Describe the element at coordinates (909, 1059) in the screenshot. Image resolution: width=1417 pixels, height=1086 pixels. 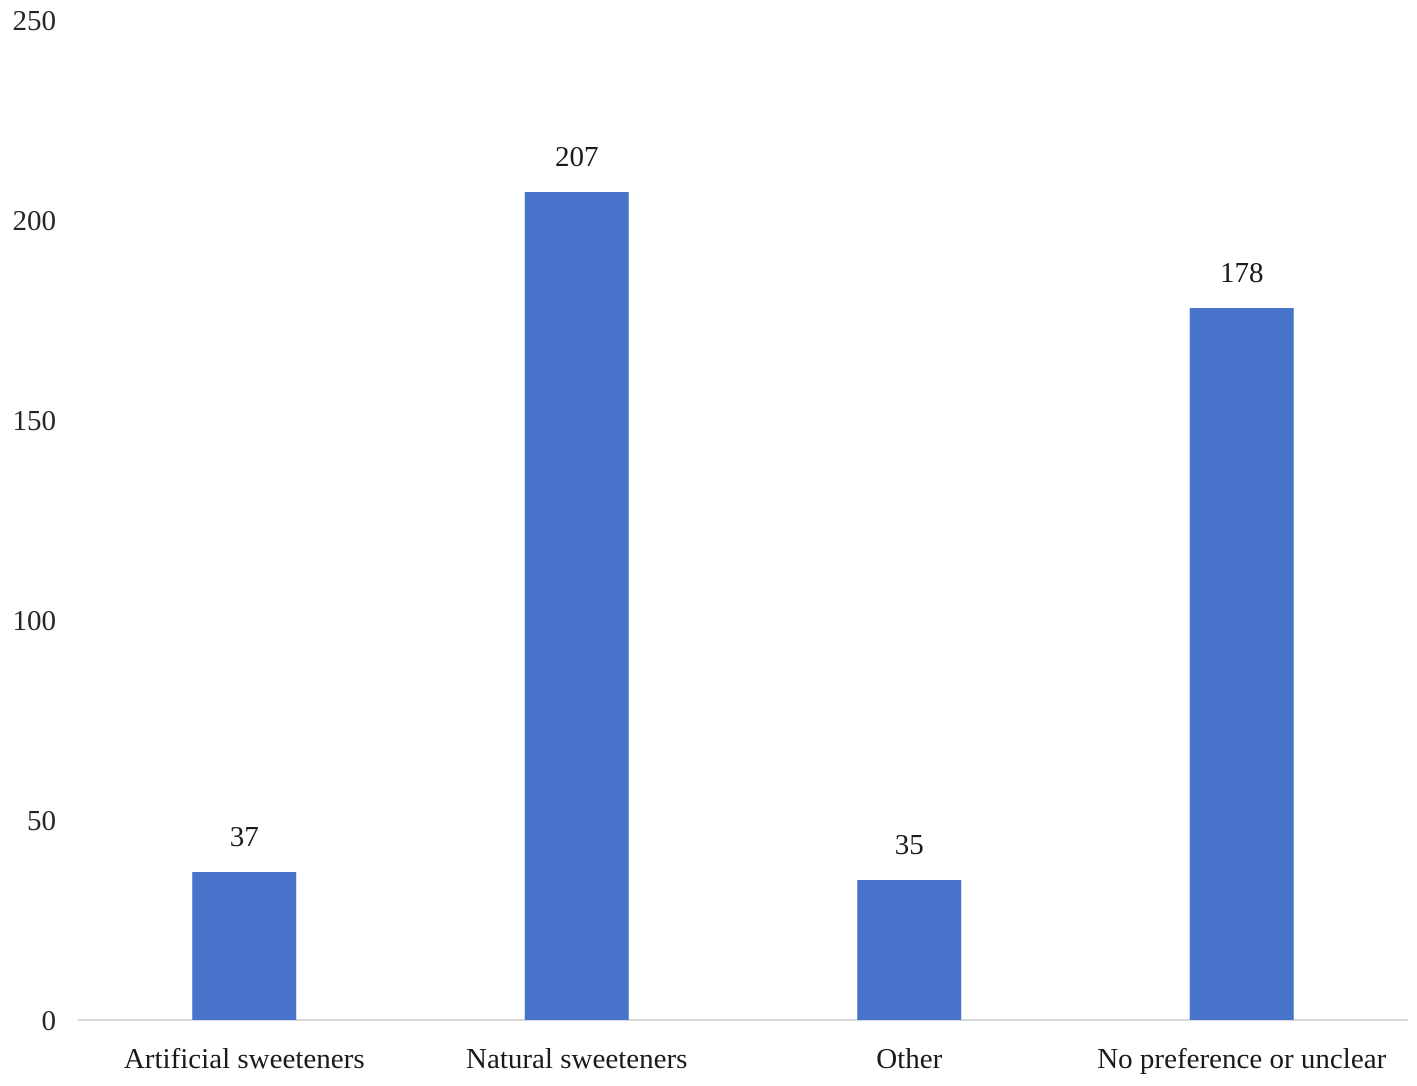
I see `x-category-label: Other` at that location.